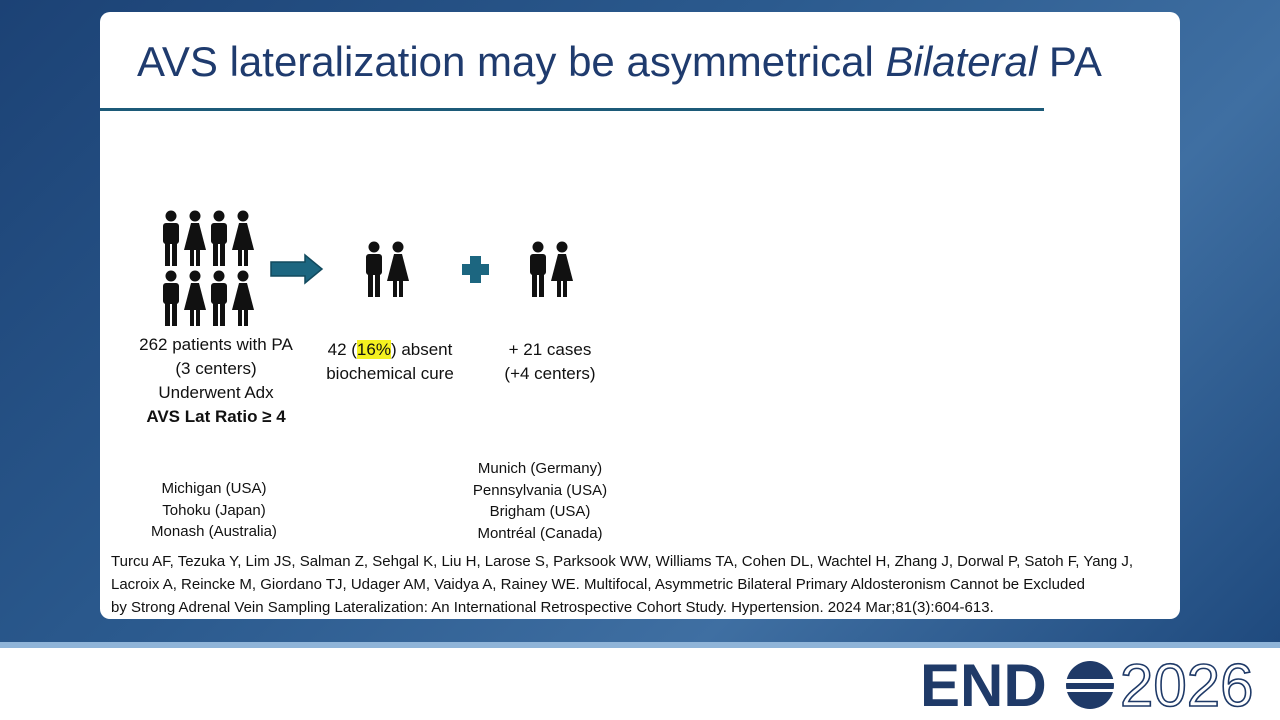 The image size is (1280, 720). I want to click on people-group, so click(208, 269).